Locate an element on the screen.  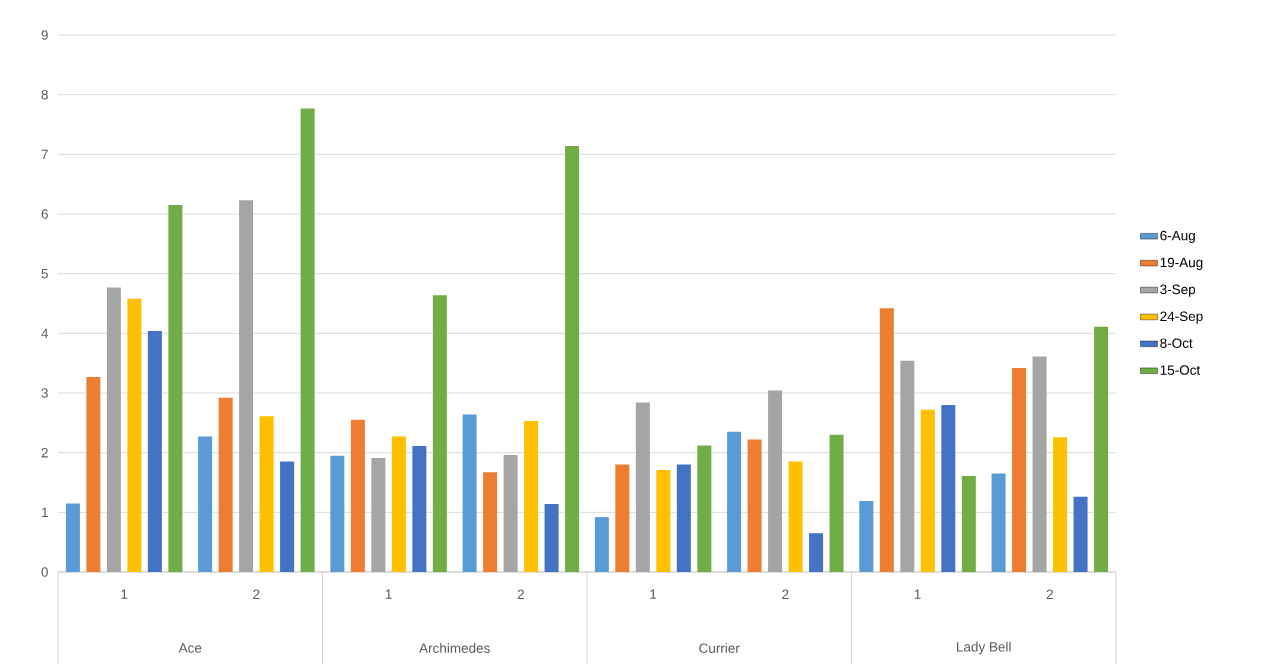
text: Archimedes is located at coordinates (454, 648).